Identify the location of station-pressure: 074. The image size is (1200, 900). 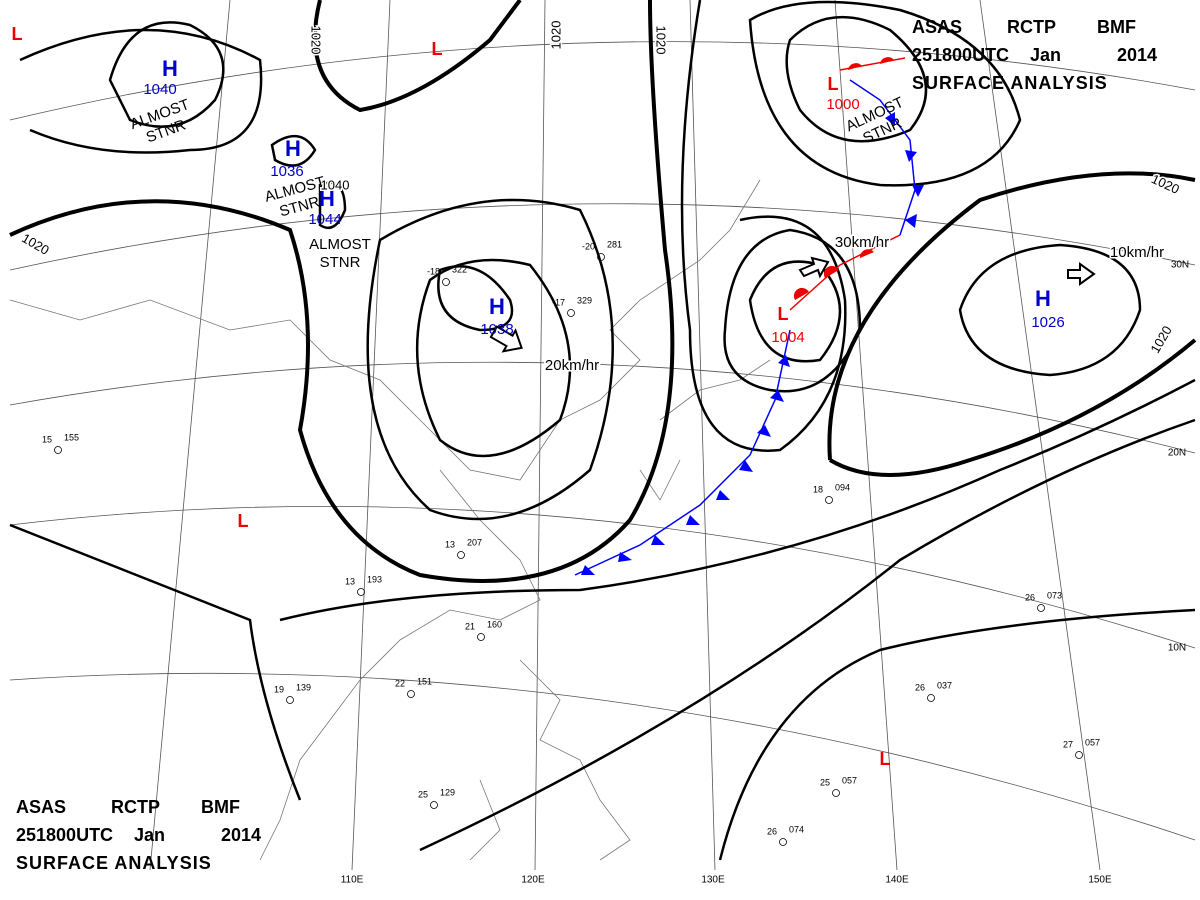
(796, 829).